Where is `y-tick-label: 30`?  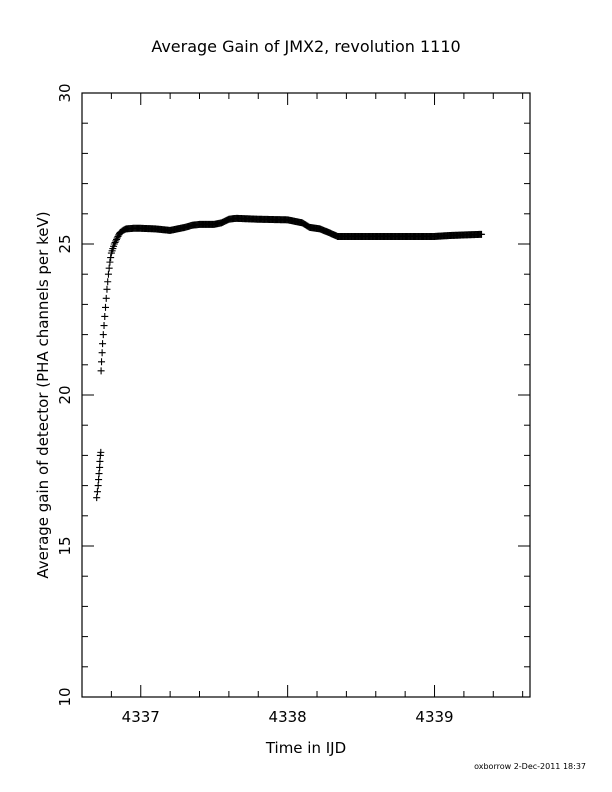 y-tick-label: 30 is located at coordinates (65, 92).